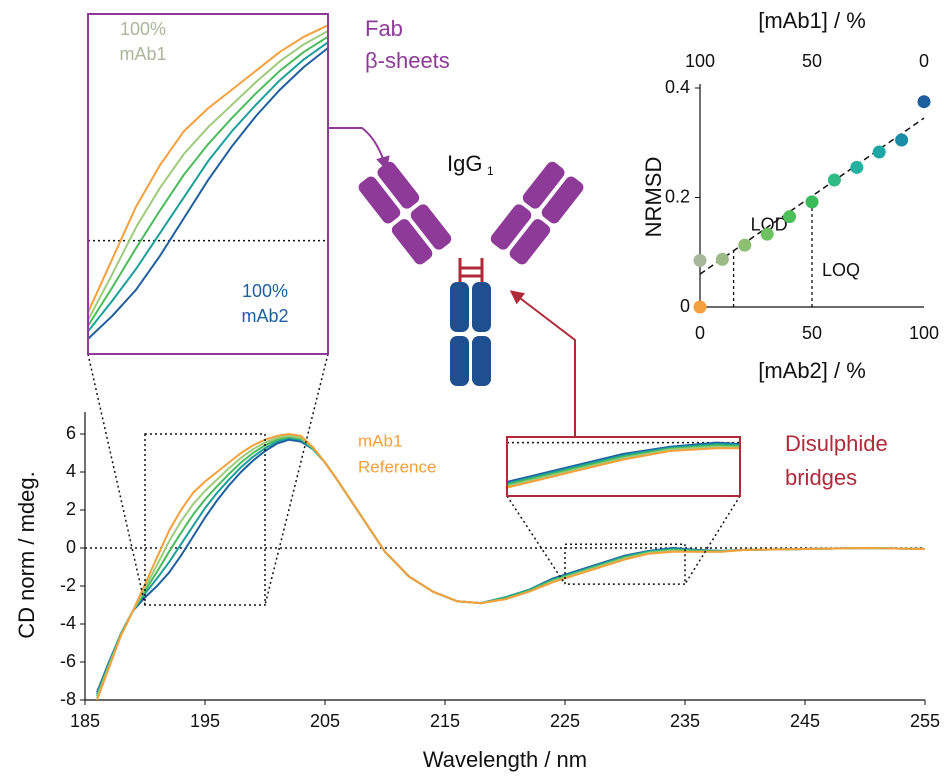  What do you see at coordinates (71, 509) in the screenshot?
I see `y-tick-label: 2` at bounding box center [71, 509].